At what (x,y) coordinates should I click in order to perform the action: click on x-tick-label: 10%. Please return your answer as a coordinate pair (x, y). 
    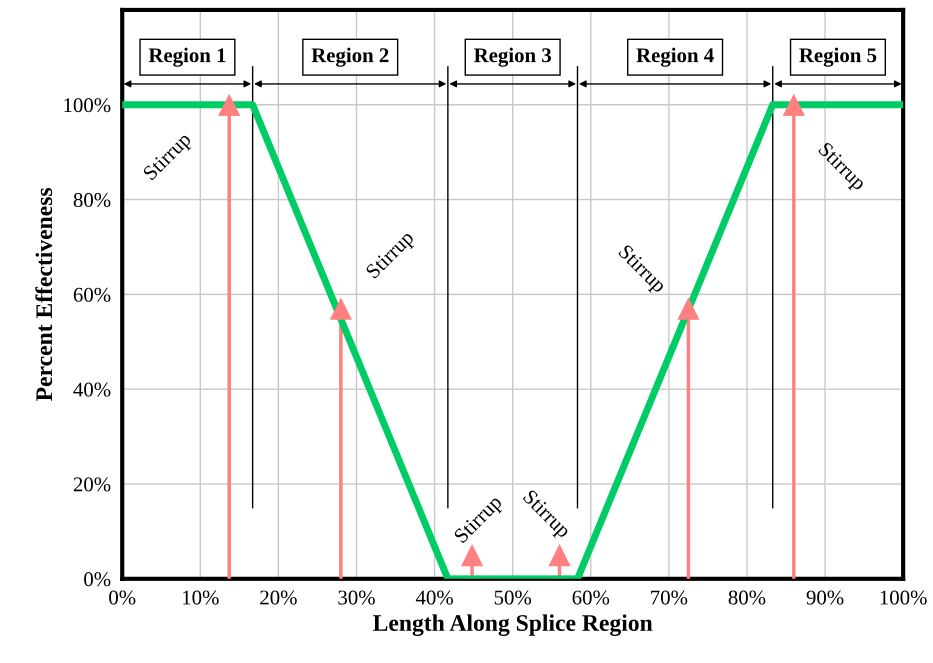
    Looking at the image, I should click on (201, 597).